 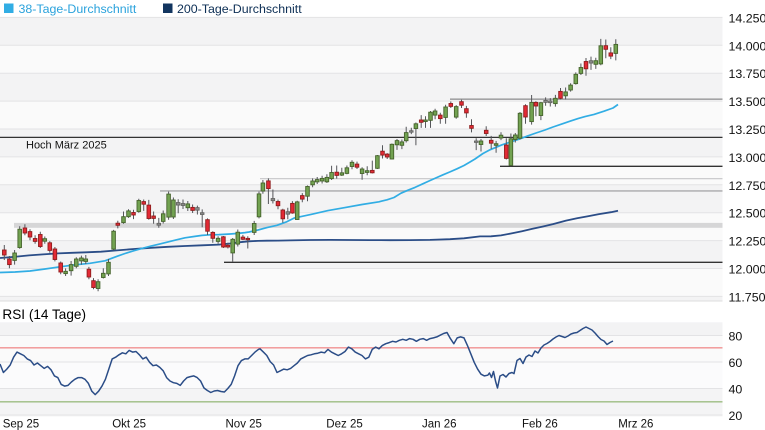 What do you see at coordinates (21, 424) in the screenshot?
I see `svg-text: Sep 25` at bounding box center [21, 424].